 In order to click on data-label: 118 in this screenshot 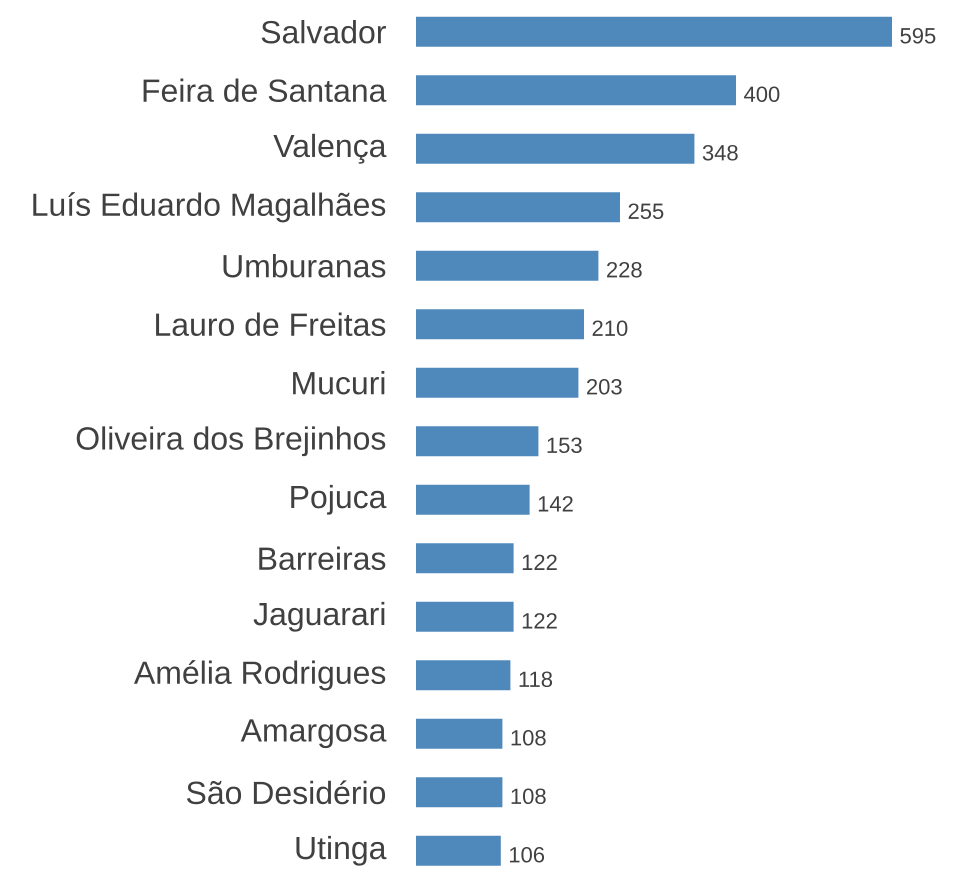, I will do `click(536, 679)`.